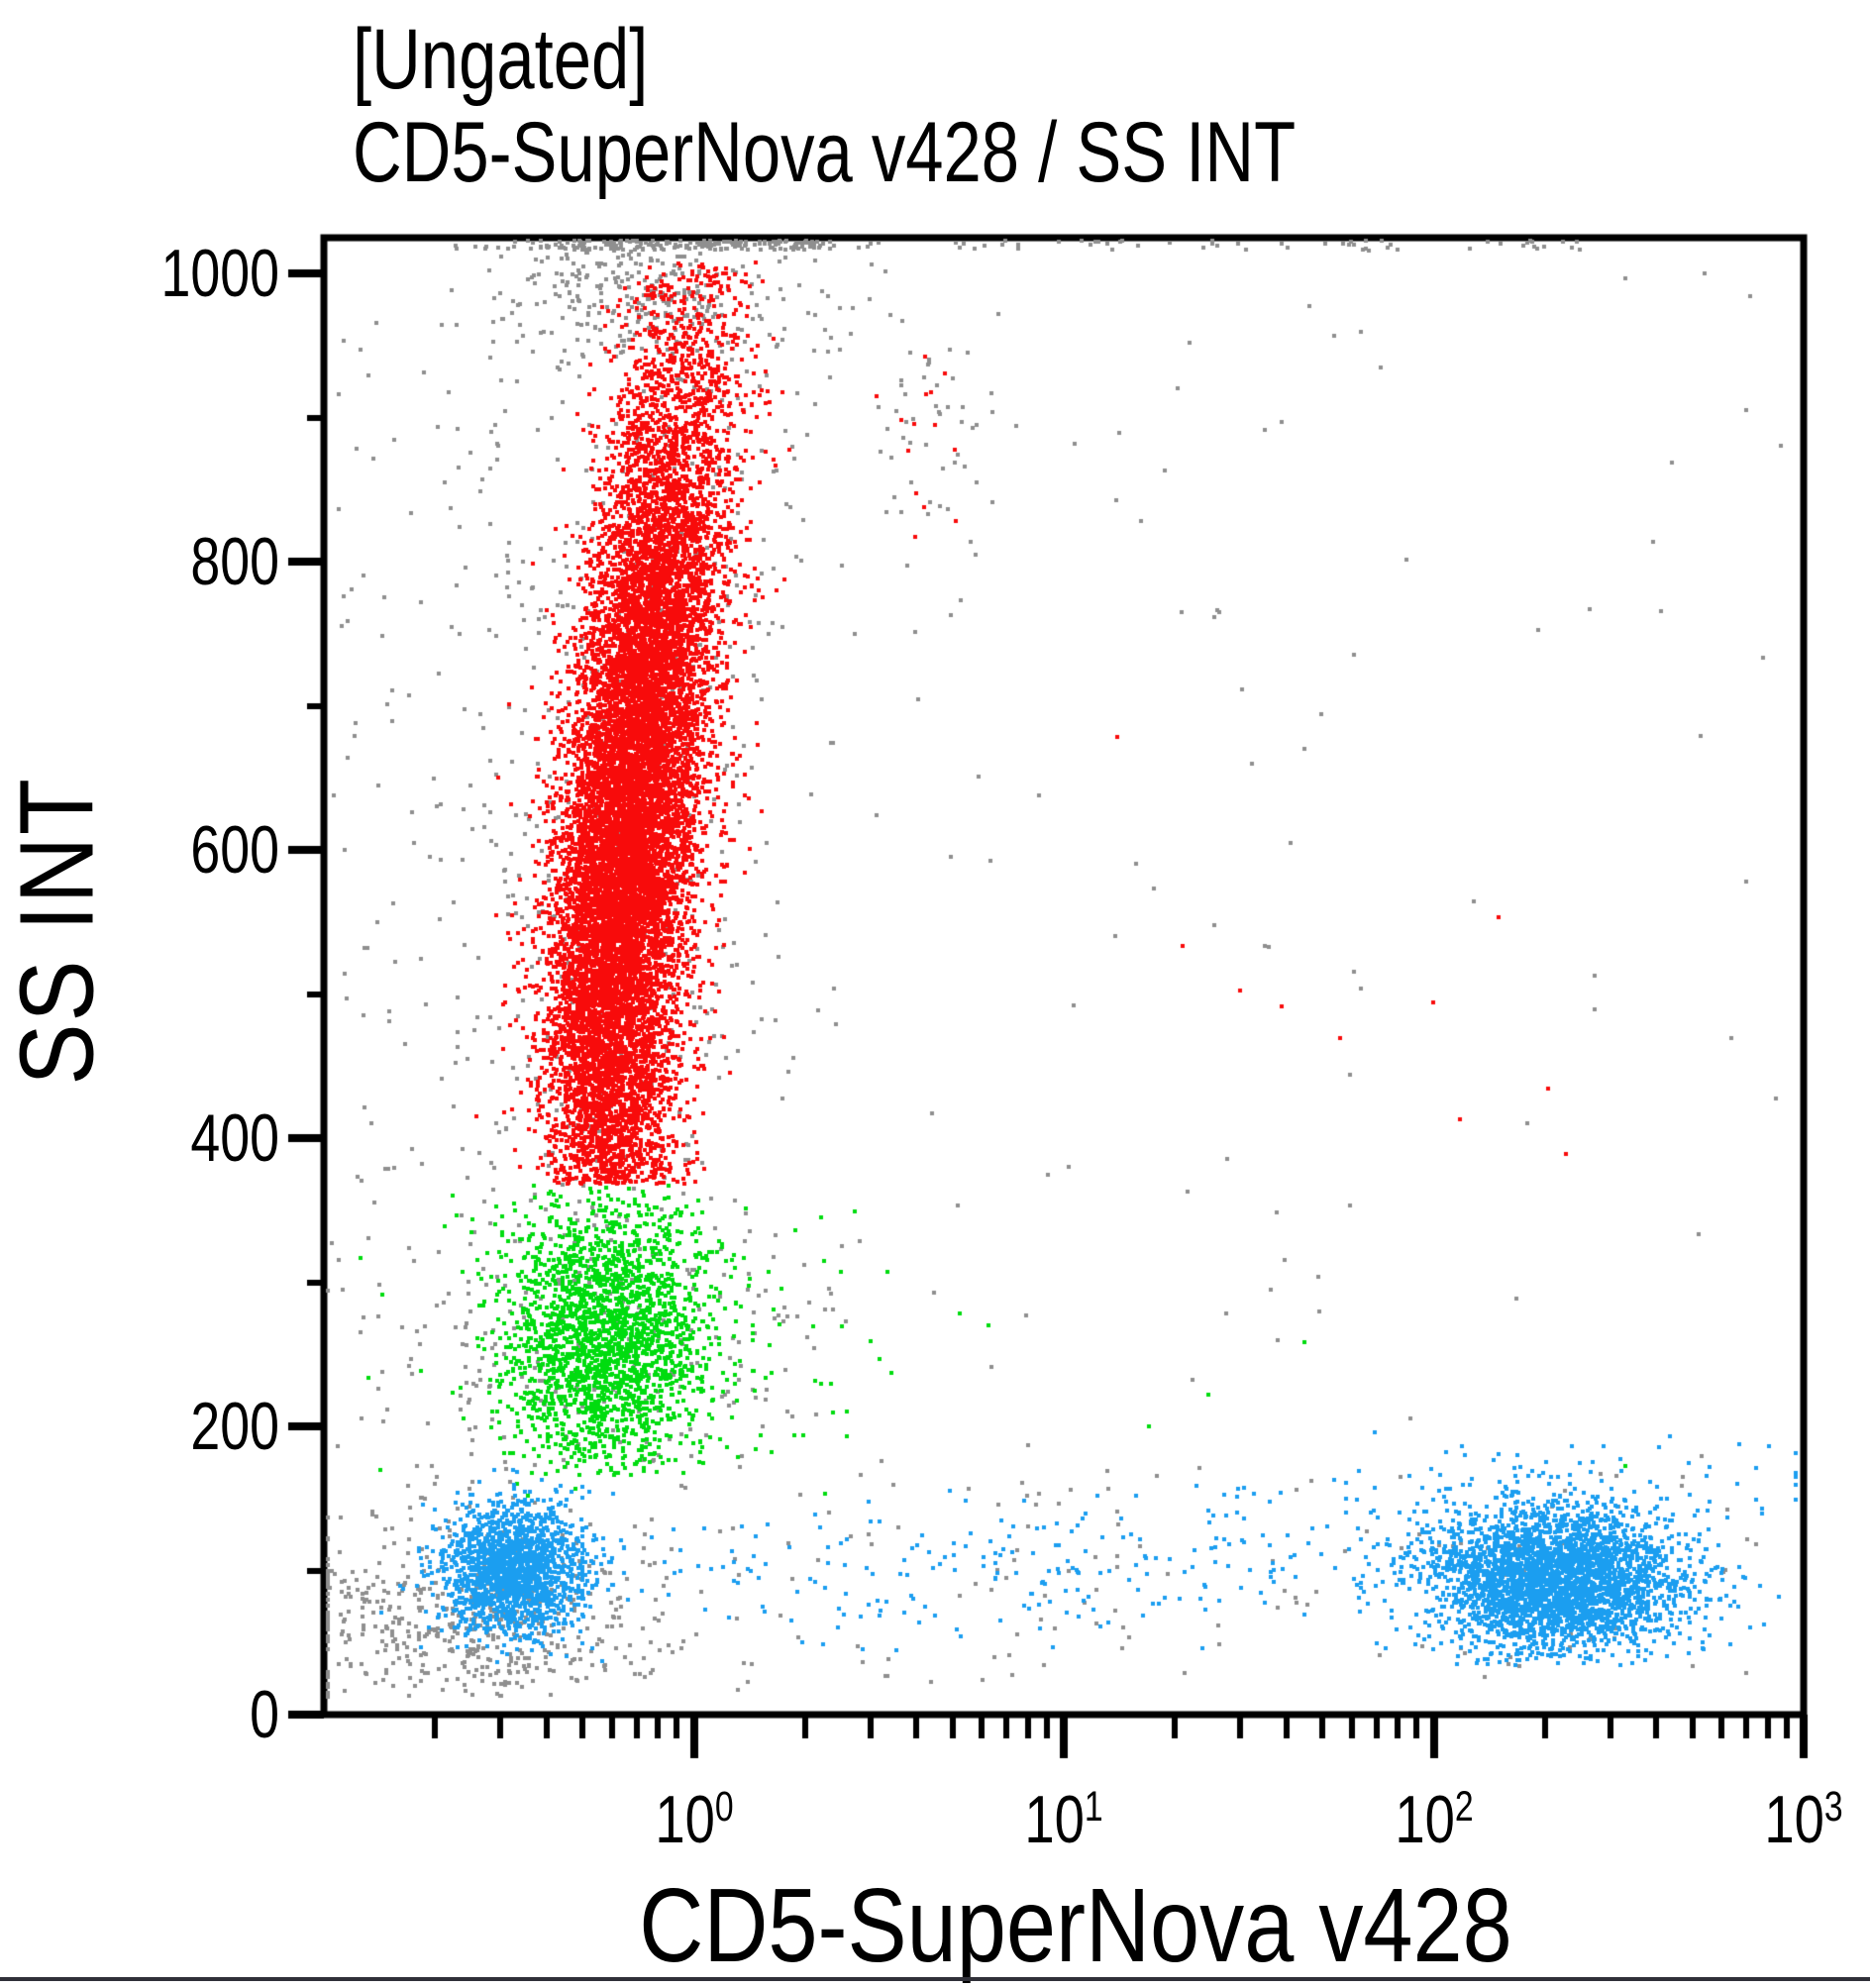  What do you see at coordinates (234, 562) in the screenshot?
I see `y-tick-label: 800` at bounding box center [234, 562].